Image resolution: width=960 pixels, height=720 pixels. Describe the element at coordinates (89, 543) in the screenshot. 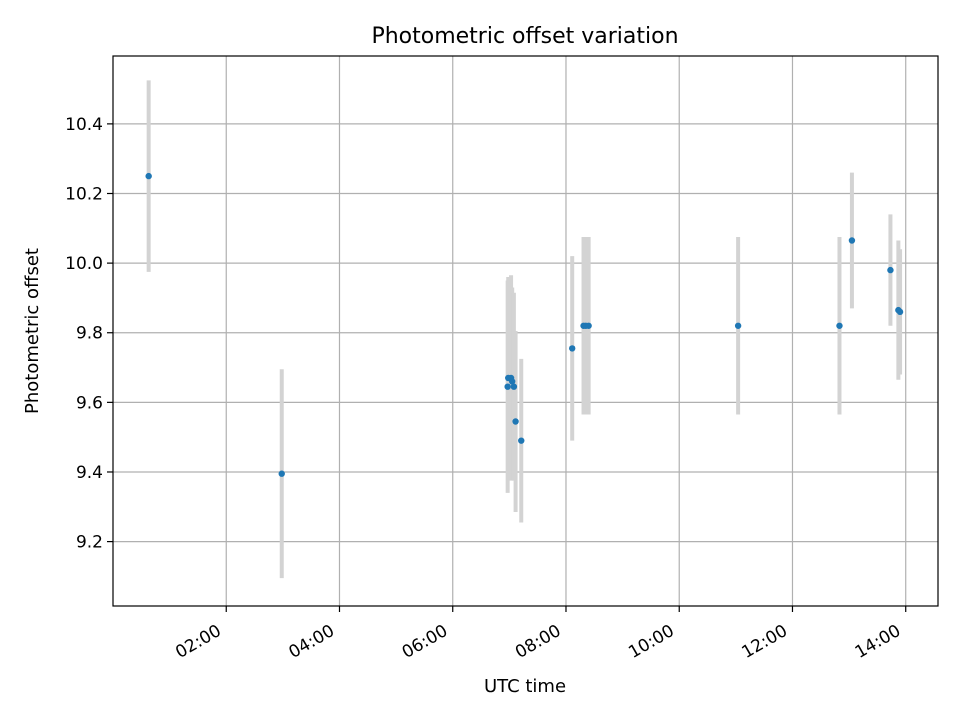

I see `y-tick-label: 9.2` at that location.